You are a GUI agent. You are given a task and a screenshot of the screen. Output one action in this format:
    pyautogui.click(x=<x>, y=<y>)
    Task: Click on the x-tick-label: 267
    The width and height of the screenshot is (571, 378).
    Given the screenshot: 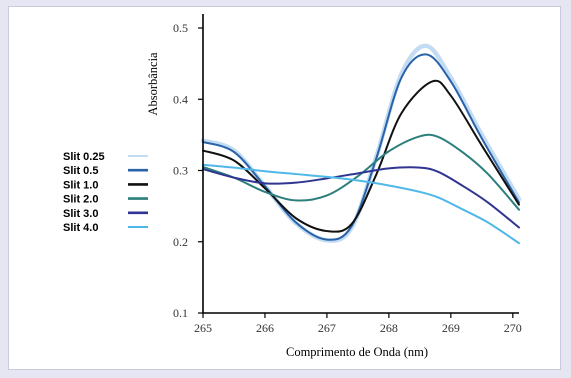 What is the action you would take?
    pyautogui.click(x=327, y=328)
    